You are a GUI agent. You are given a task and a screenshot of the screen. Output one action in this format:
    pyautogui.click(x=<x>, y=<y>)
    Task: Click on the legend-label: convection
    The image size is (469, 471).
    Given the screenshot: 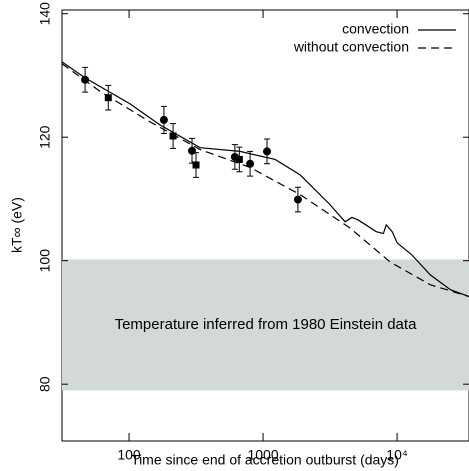 What is the action you would take?
    pyautogui.click(x=375, y=29)
    